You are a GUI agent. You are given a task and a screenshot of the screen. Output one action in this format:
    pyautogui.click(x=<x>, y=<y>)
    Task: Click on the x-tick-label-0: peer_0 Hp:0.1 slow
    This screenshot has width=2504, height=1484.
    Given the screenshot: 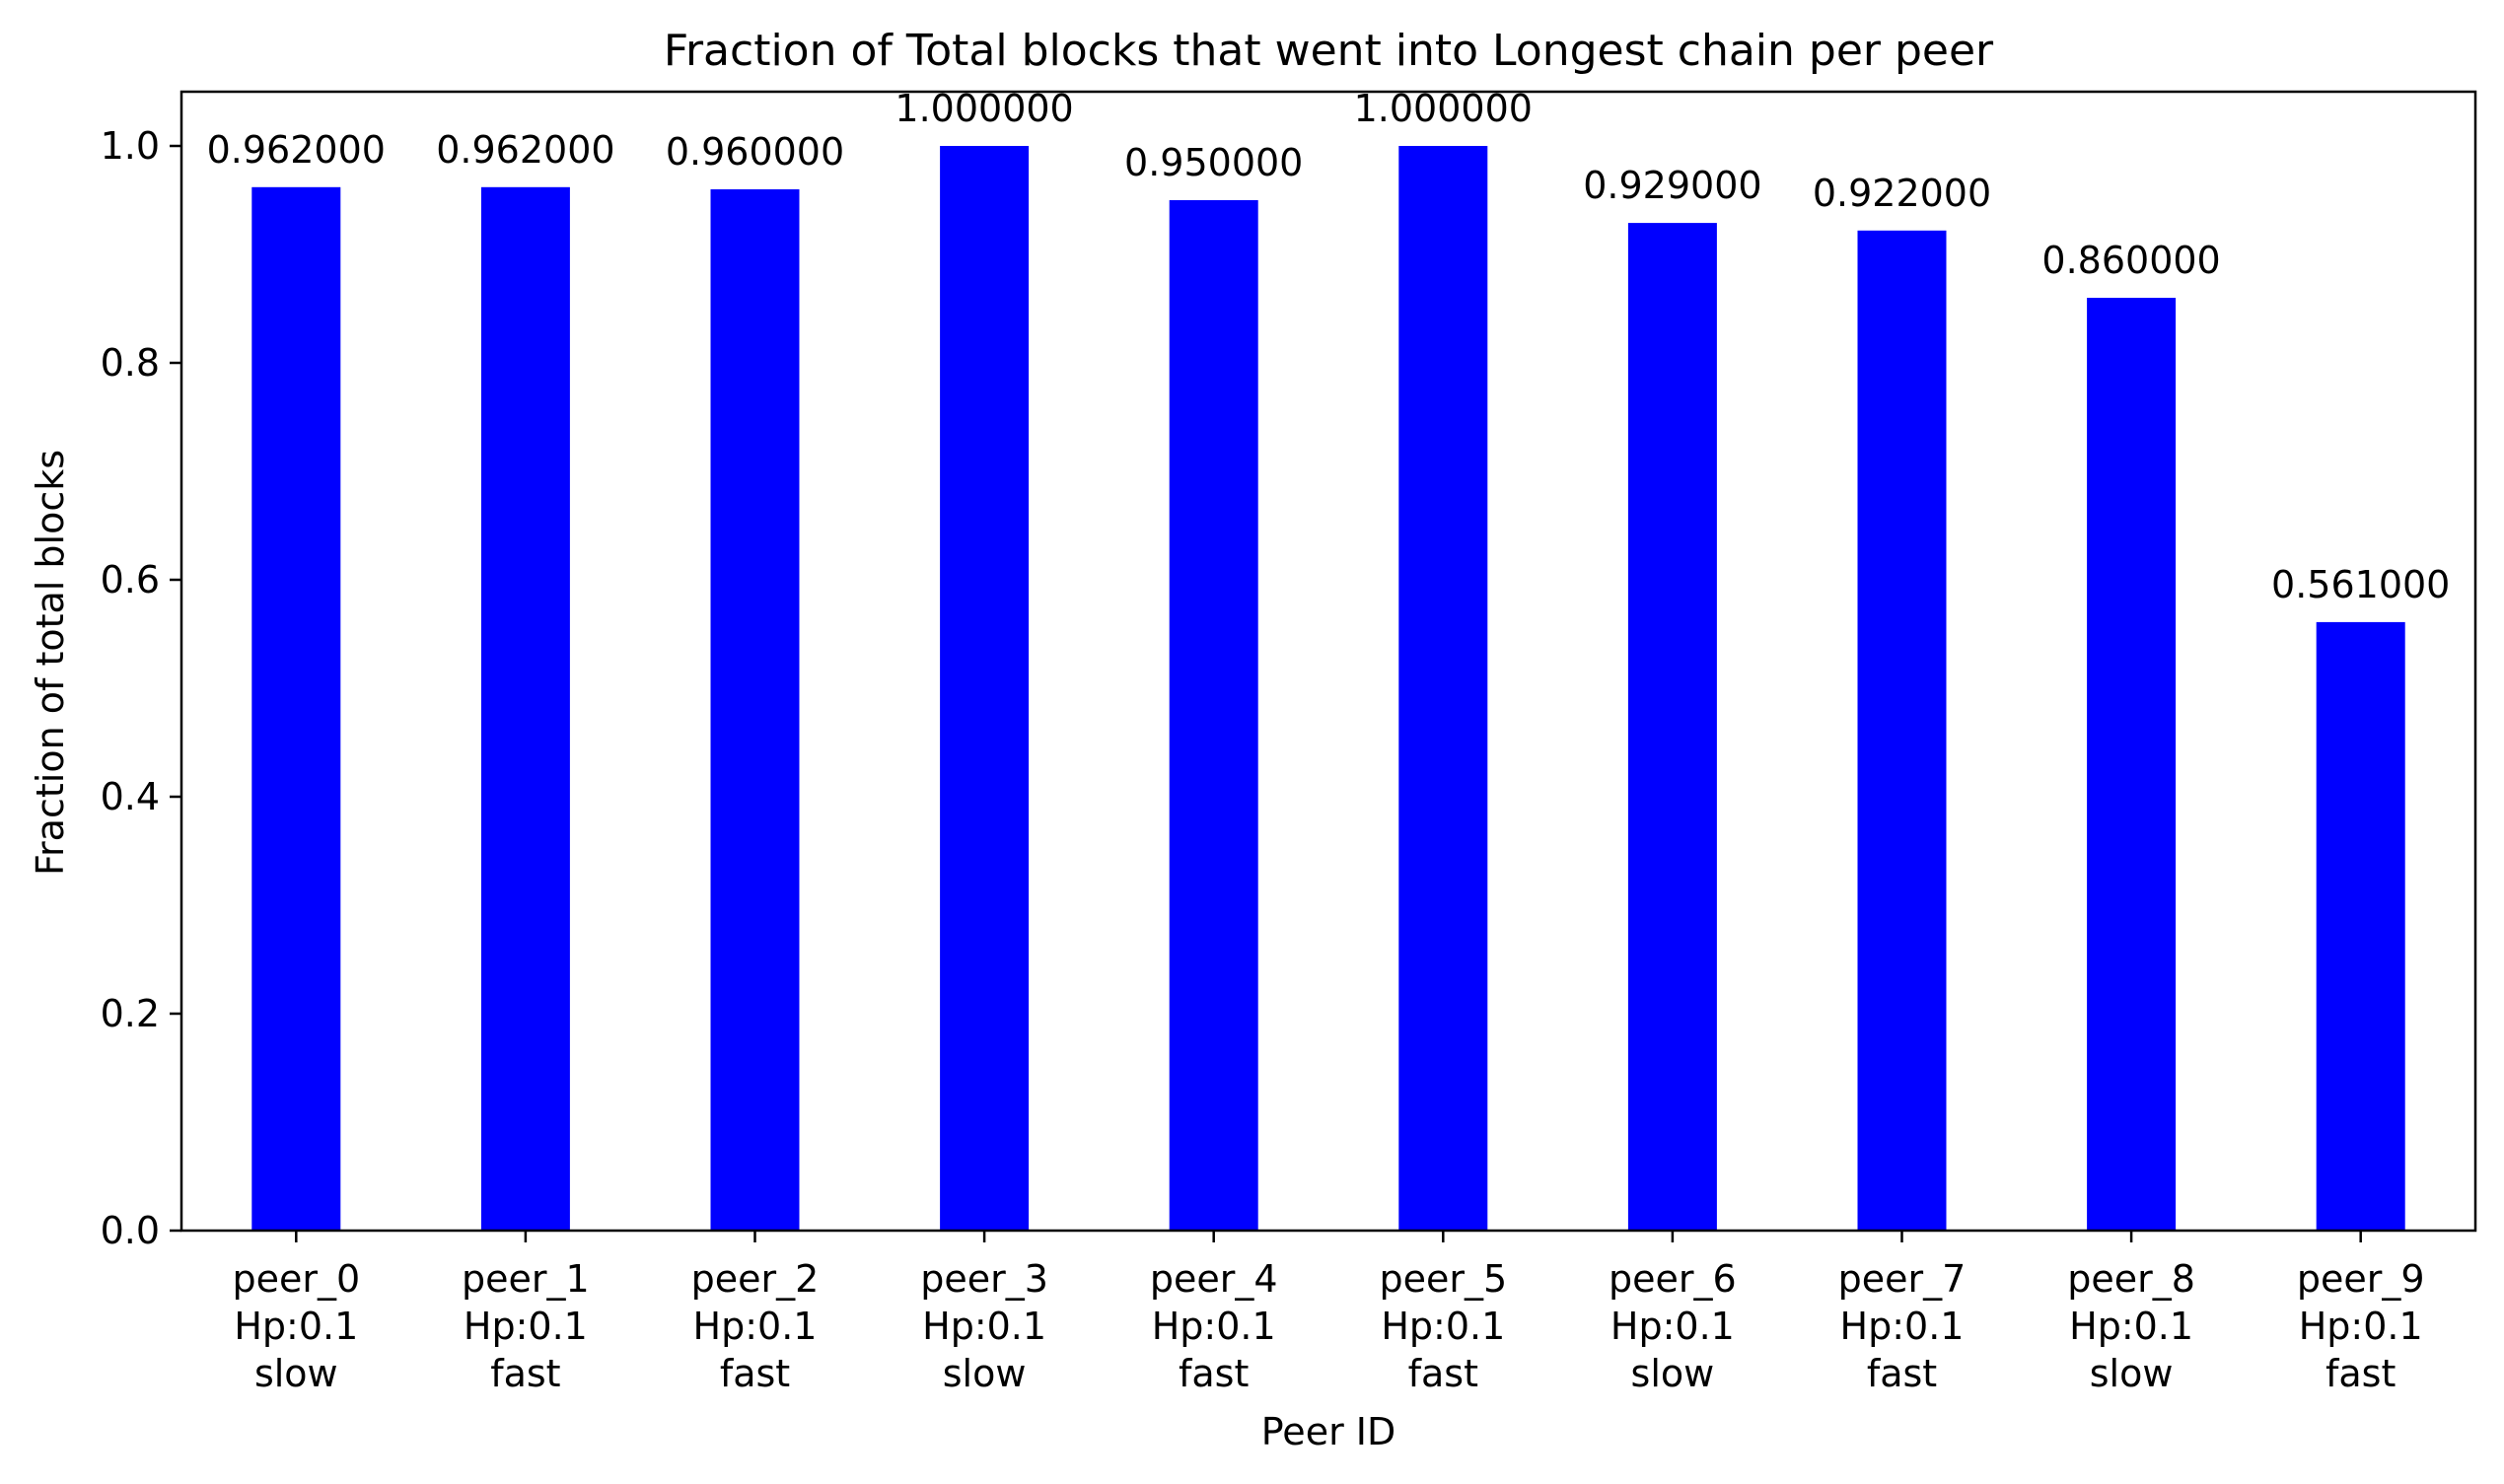 What is the action you would take?
    pyautogui.click(x=296, y=1326)
    